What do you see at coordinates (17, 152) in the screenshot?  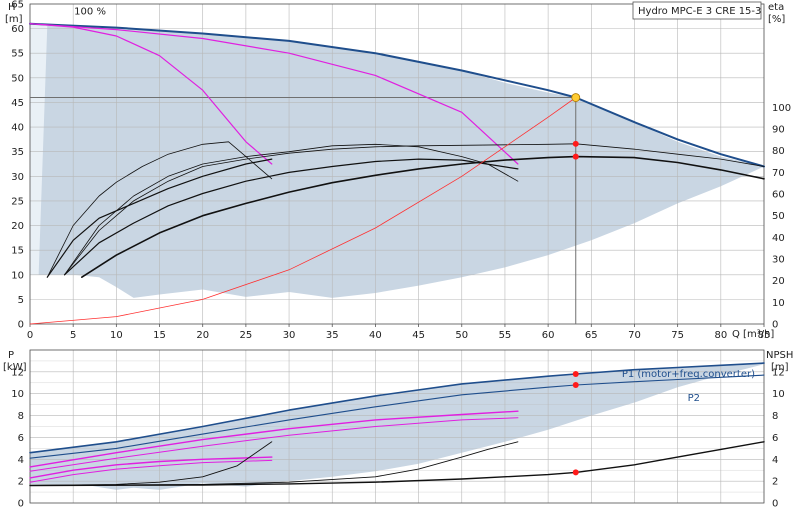 I see `head-ytick-label: 35` at bounding box center [17, 152].